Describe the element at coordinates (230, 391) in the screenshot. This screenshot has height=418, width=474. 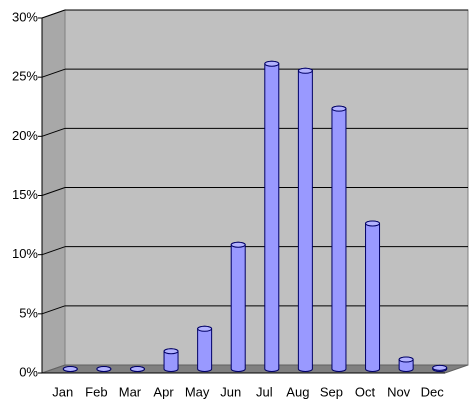
I see `x-tick-label: Jun` at that location.